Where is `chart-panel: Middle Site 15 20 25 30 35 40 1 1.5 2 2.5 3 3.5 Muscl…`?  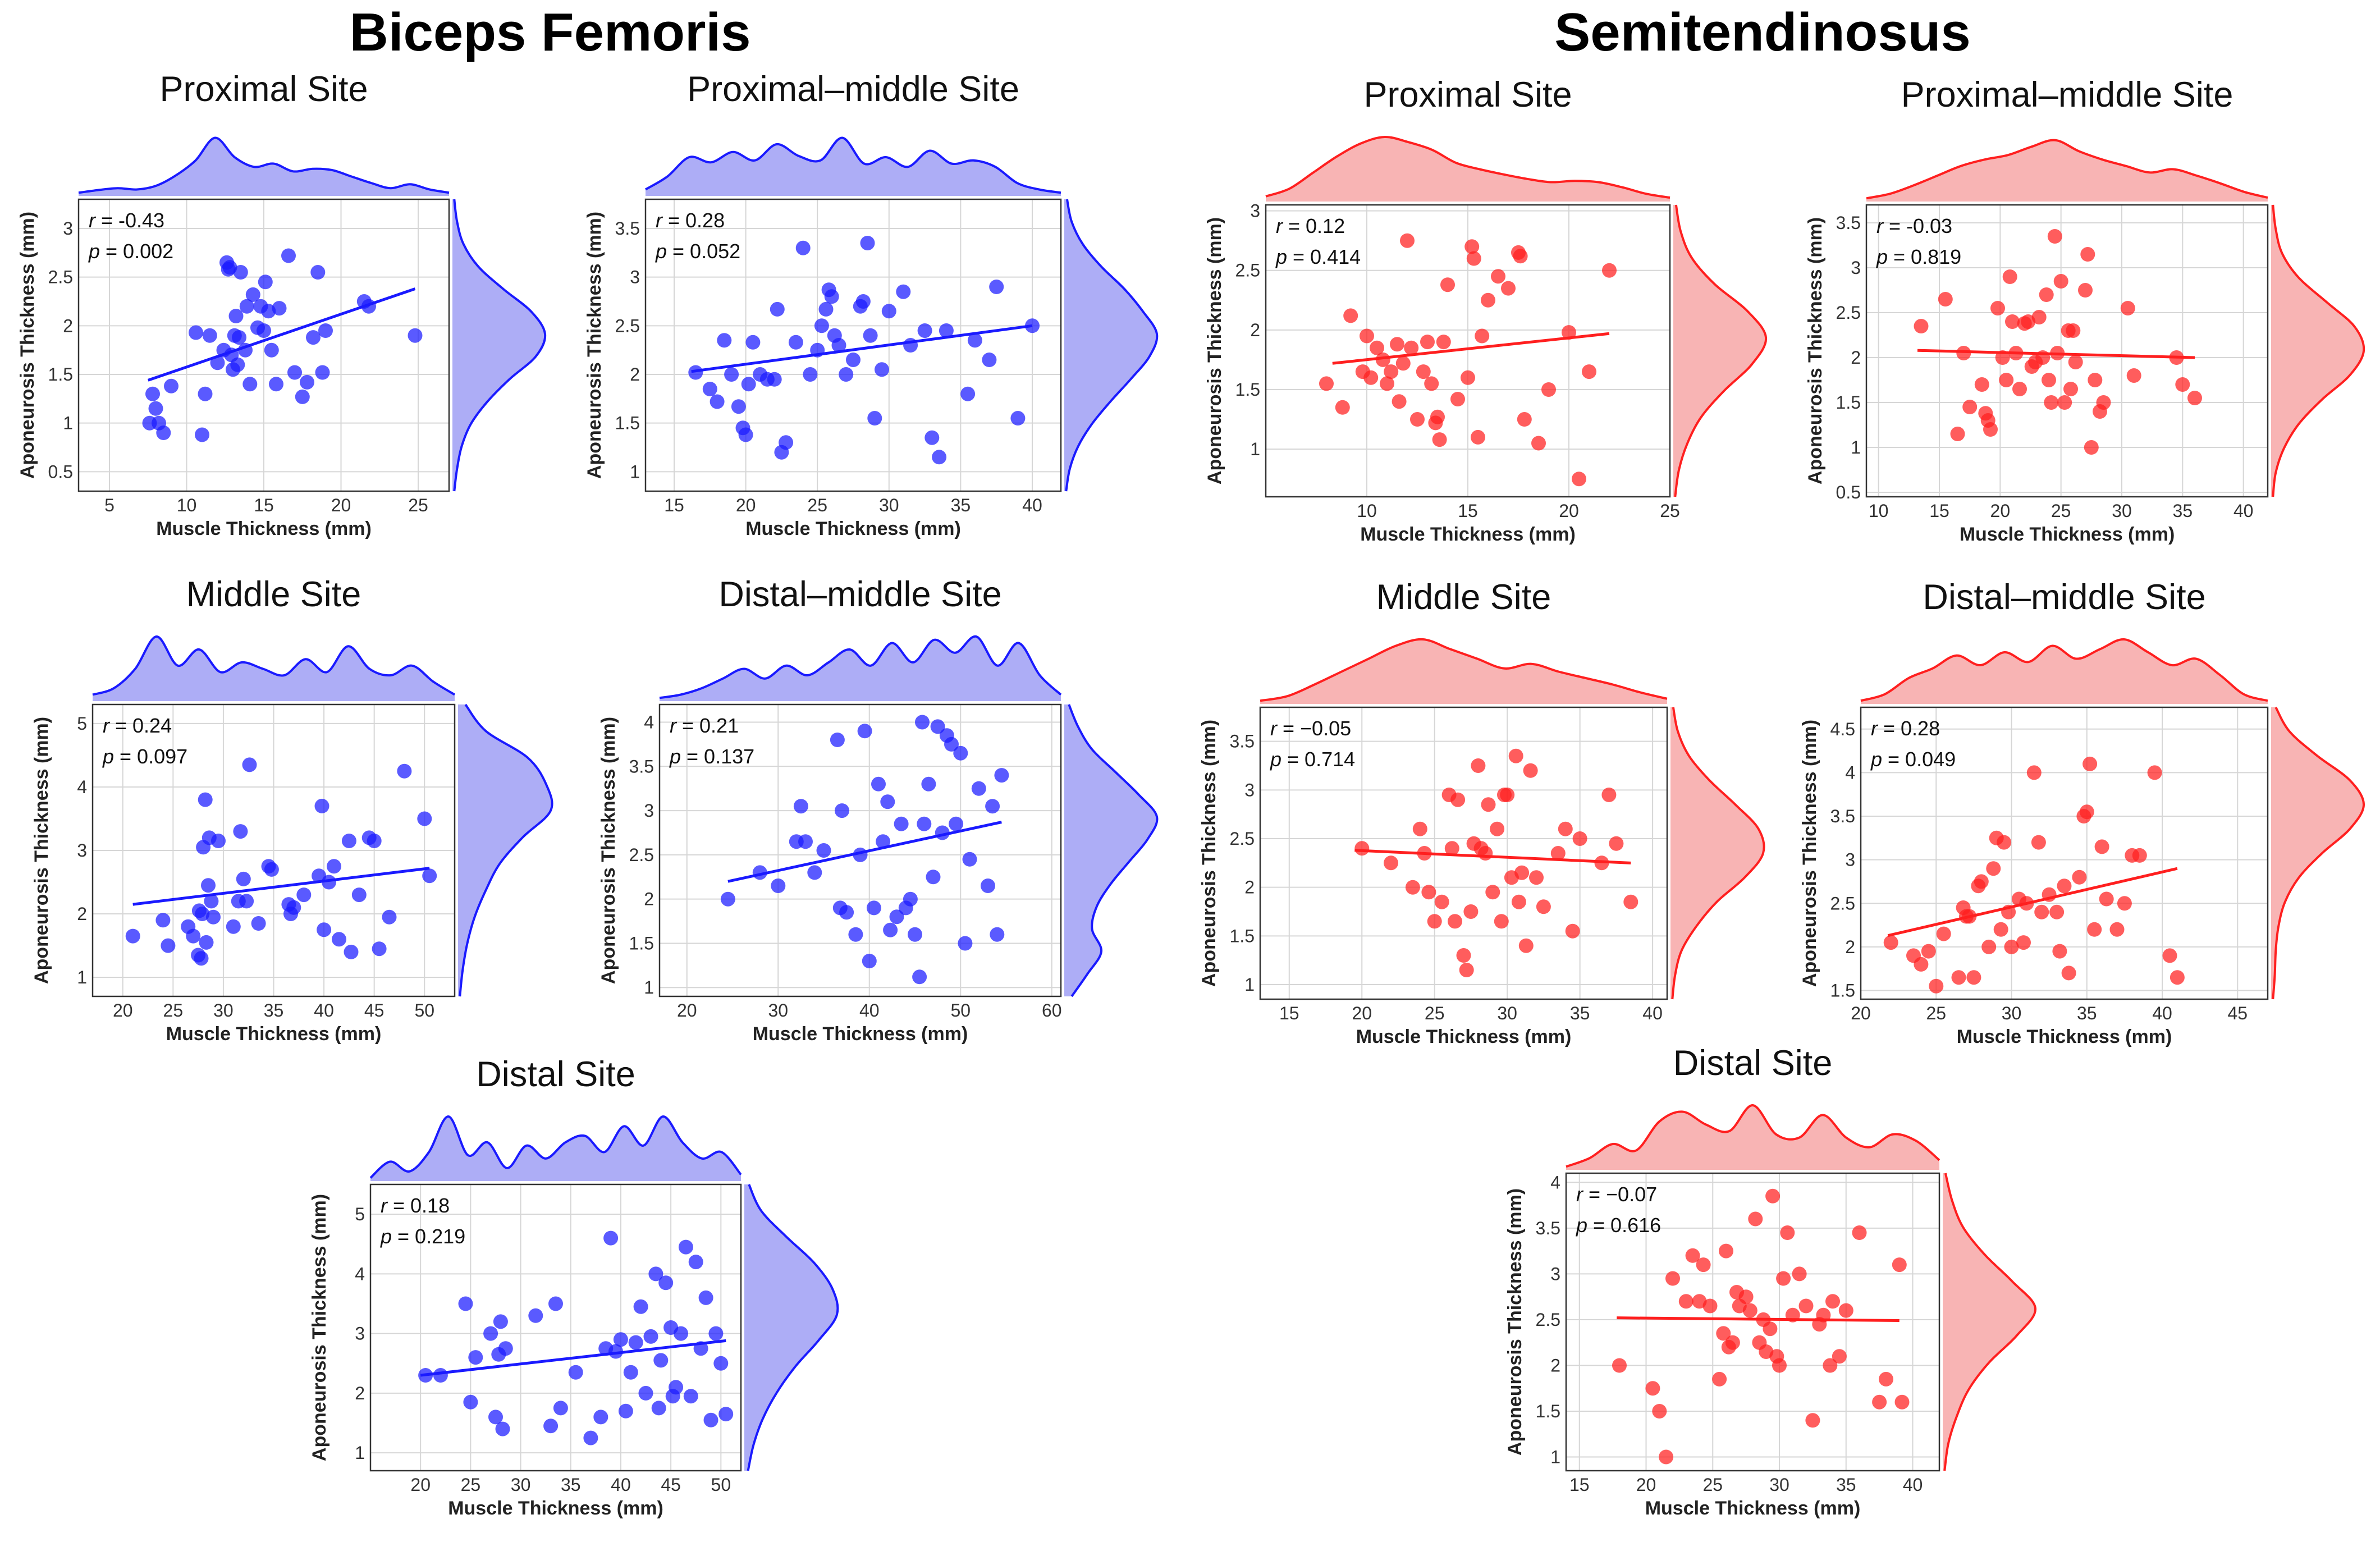 chart-panel: Middle Site 15 20 25 30 35 40 1 1.5 2 2.5 3 3.5 Muscl… is located at coordinates (1482, 813).